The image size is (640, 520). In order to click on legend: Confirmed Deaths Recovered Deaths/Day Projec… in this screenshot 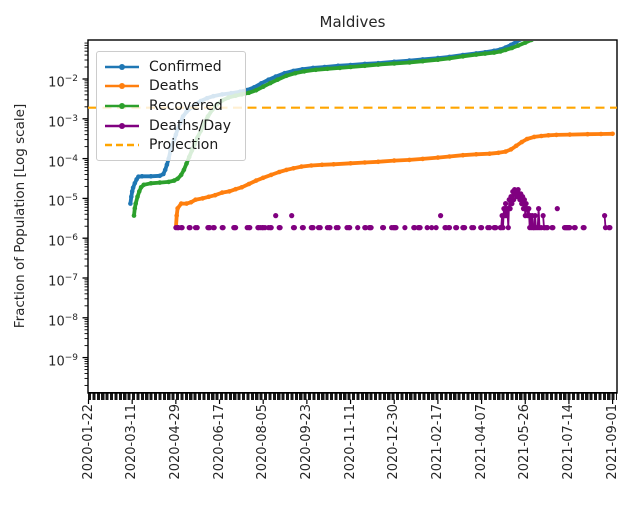, I will do `click(171, 106)`.